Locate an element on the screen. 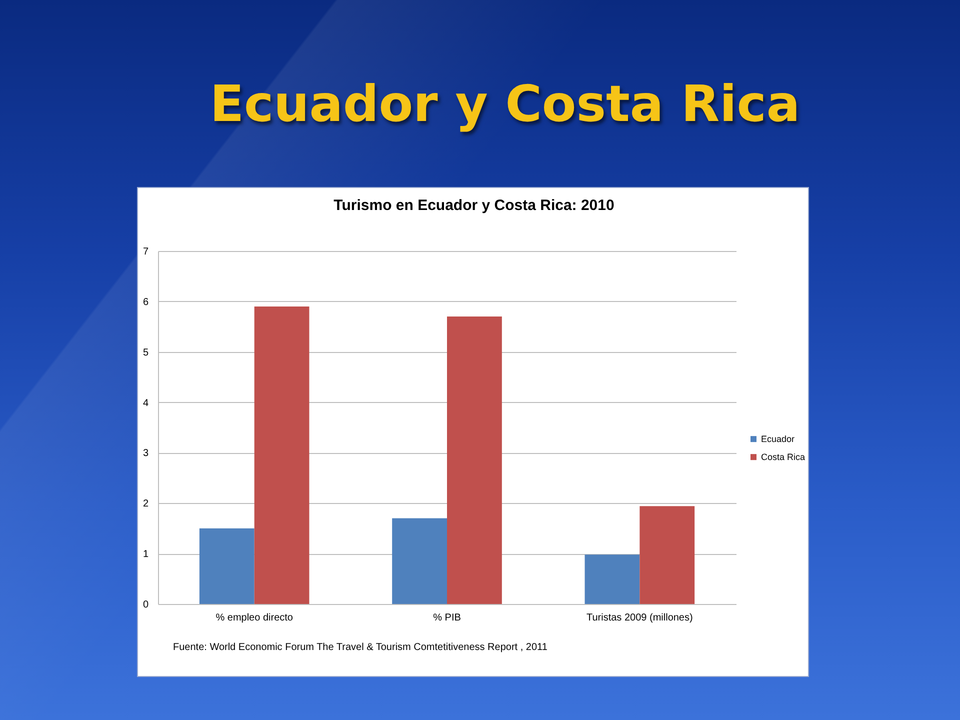 The image size is (960, 720). y-tick-label: 3 is located at coordinates (145, 454).